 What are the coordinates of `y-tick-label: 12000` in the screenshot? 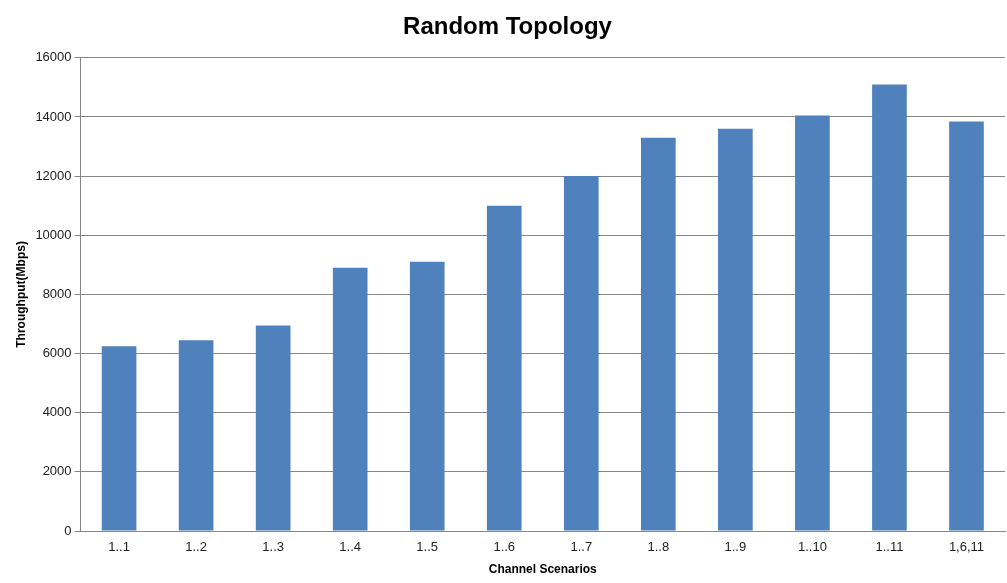 It's located at (53, 175).